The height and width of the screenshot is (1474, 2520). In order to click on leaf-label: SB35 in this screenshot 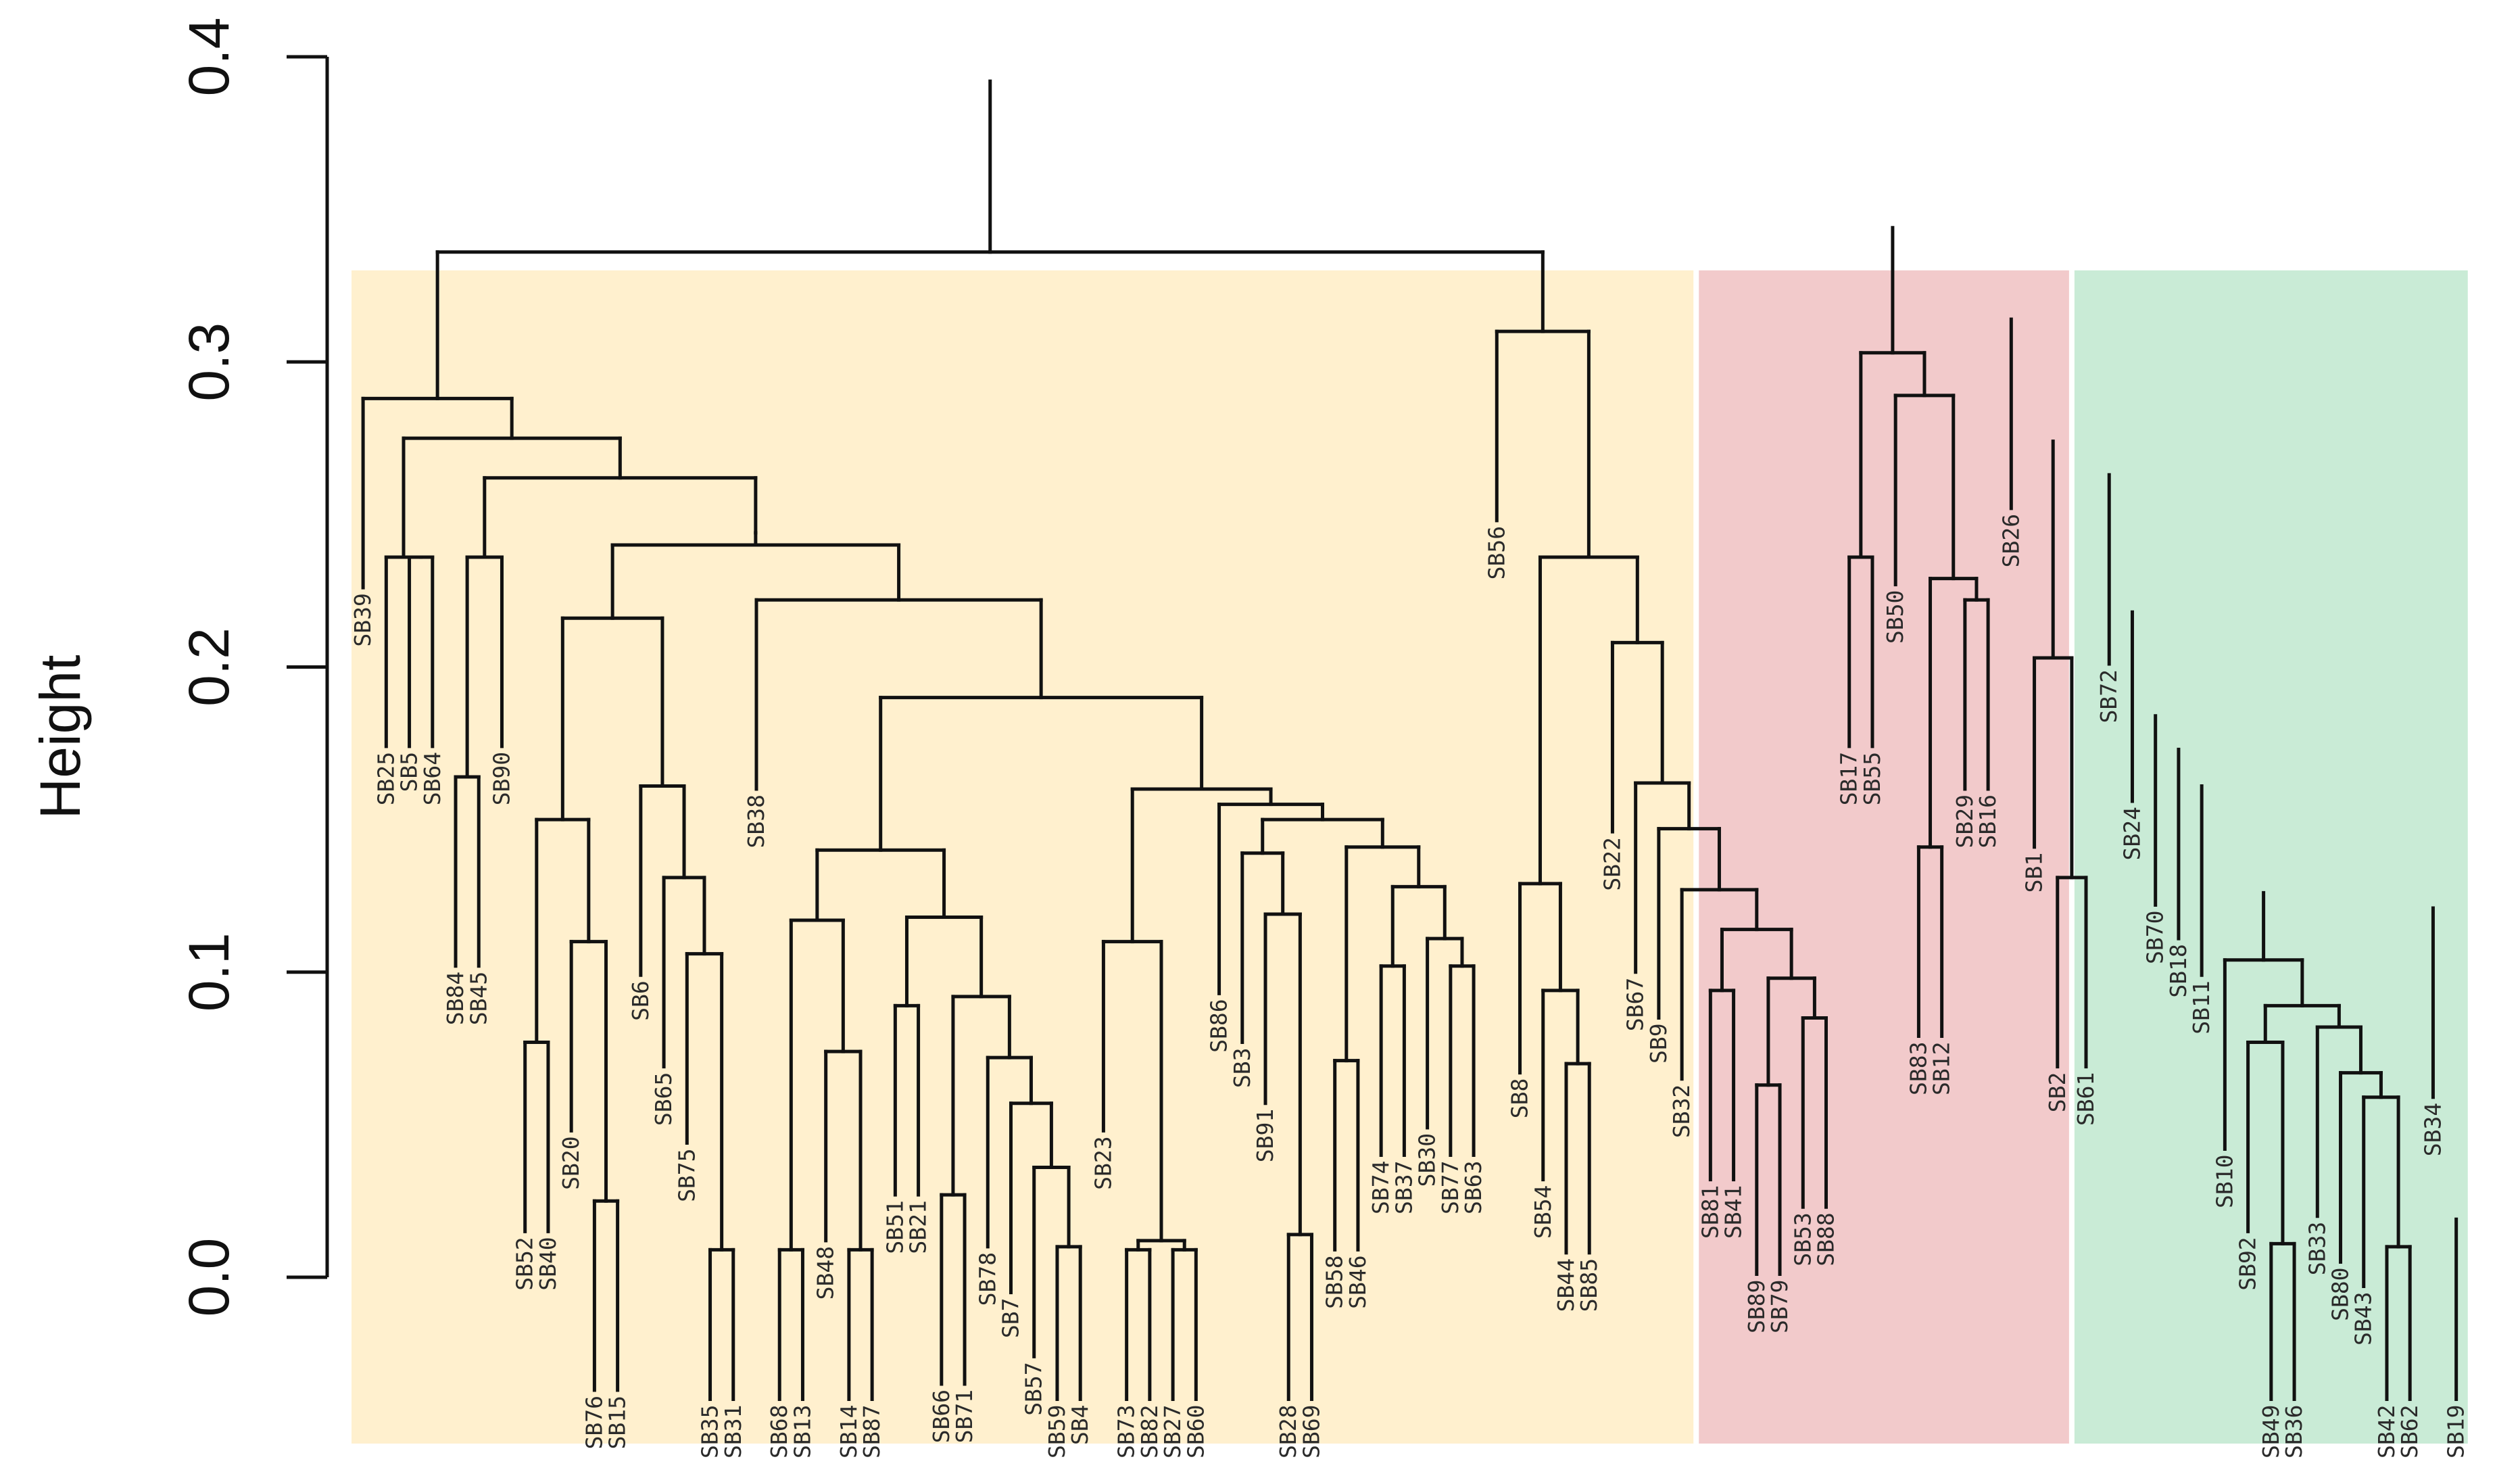, I will do `click(710, 1431)`.